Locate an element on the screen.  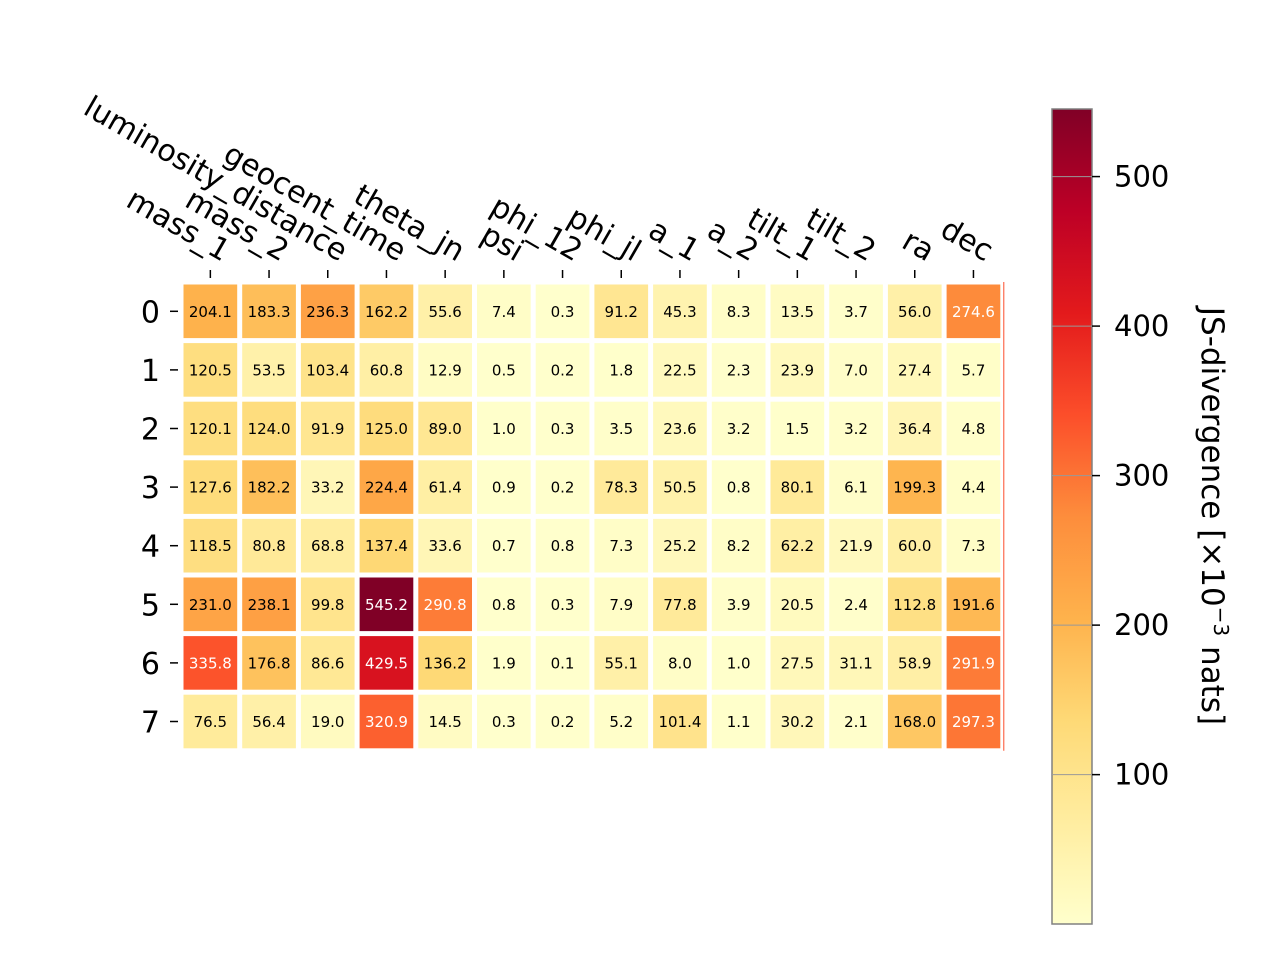
cell-value-label: 2.4 is located at coordinates (856, 605).